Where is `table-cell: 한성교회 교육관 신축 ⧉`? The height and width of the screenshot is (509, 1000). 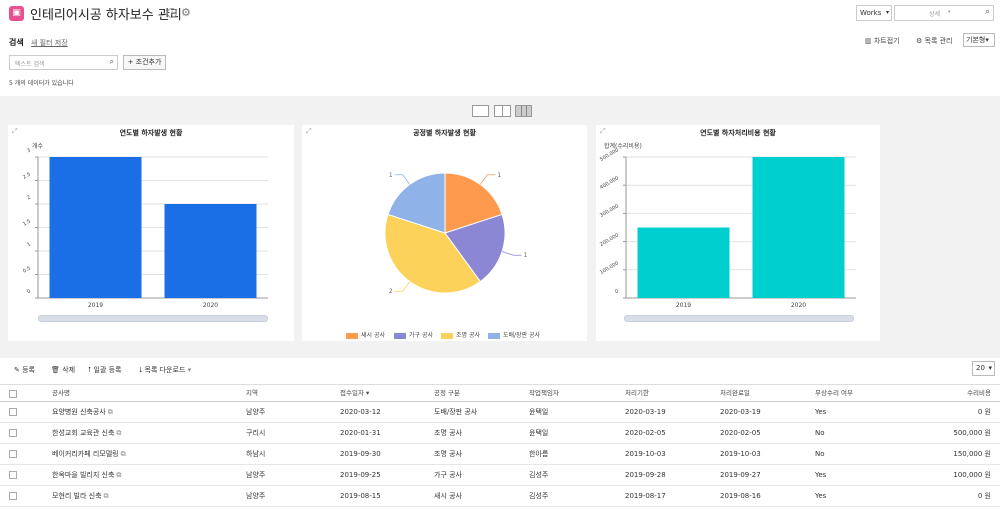
table-cell: 한성교회 교육관 신축 ⧉ is located at coordinates (86, 433).